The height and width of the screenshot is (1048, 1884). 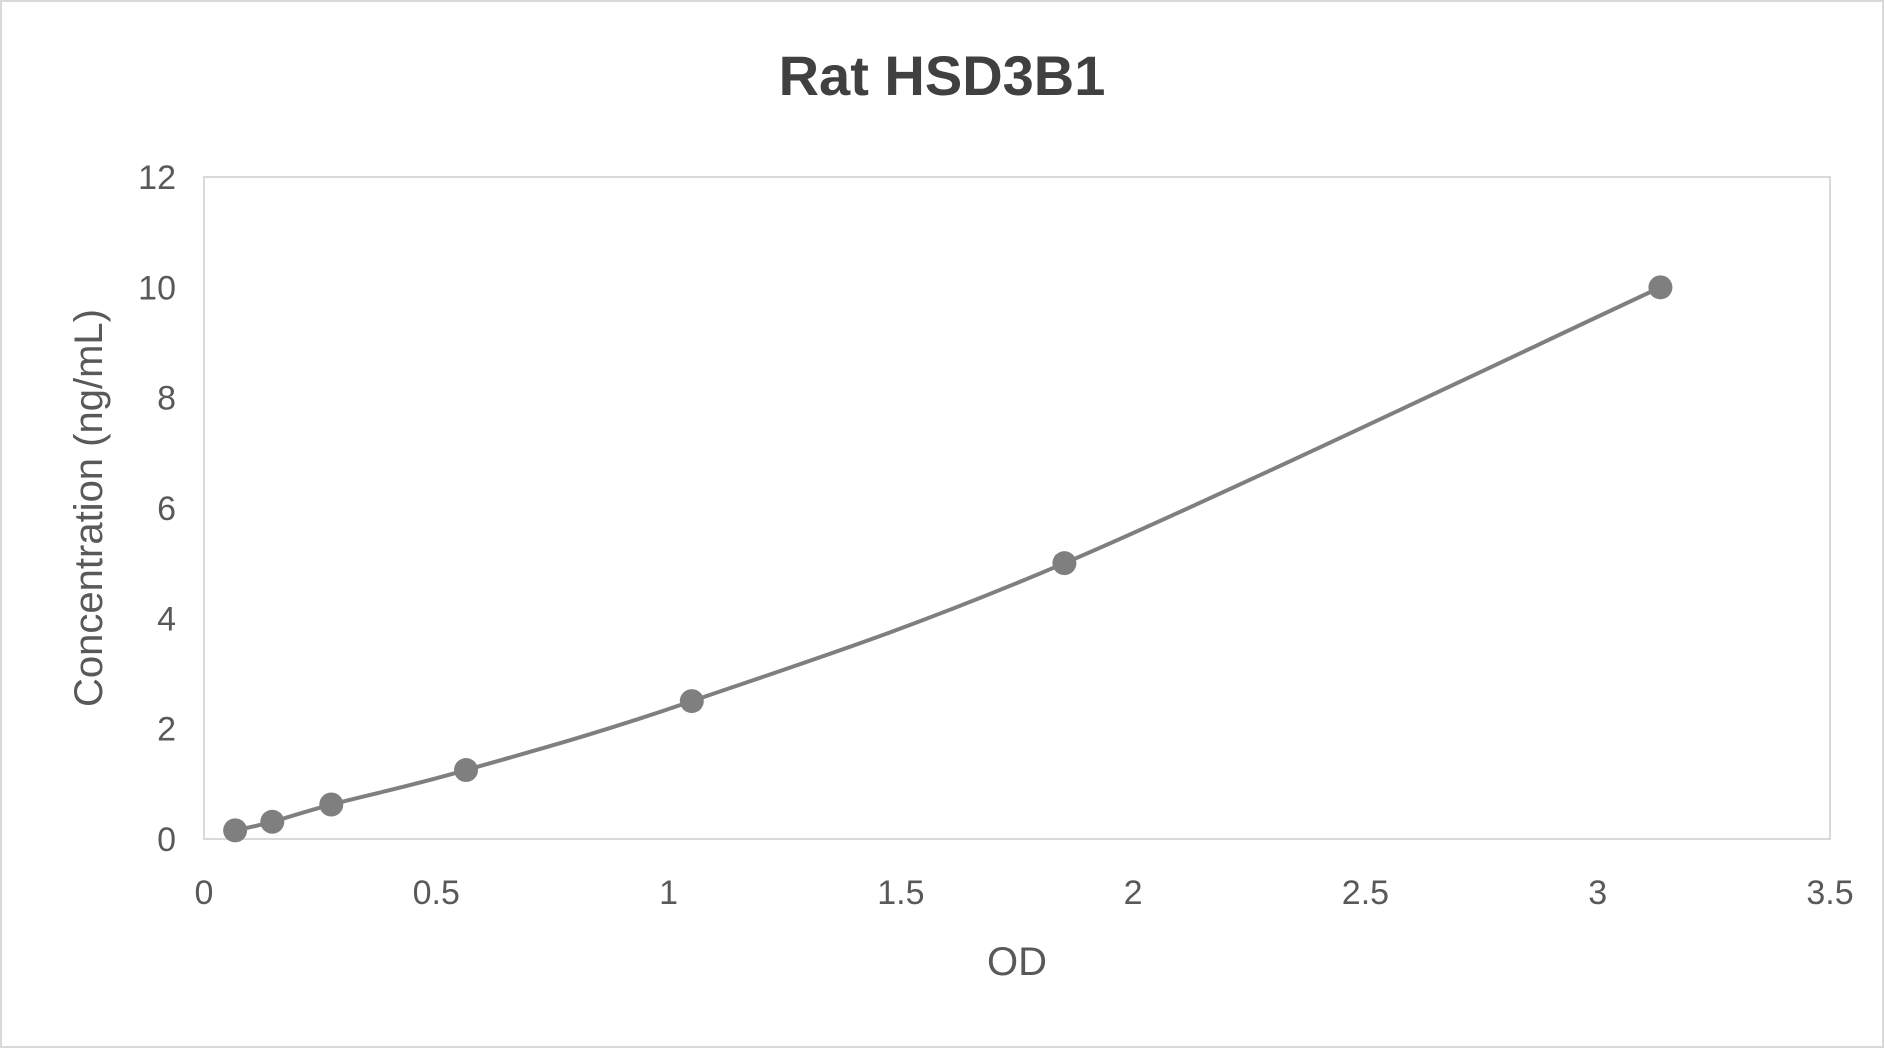 I want to click on x-tick-label: 3.5, so click(x=1829, y=893).